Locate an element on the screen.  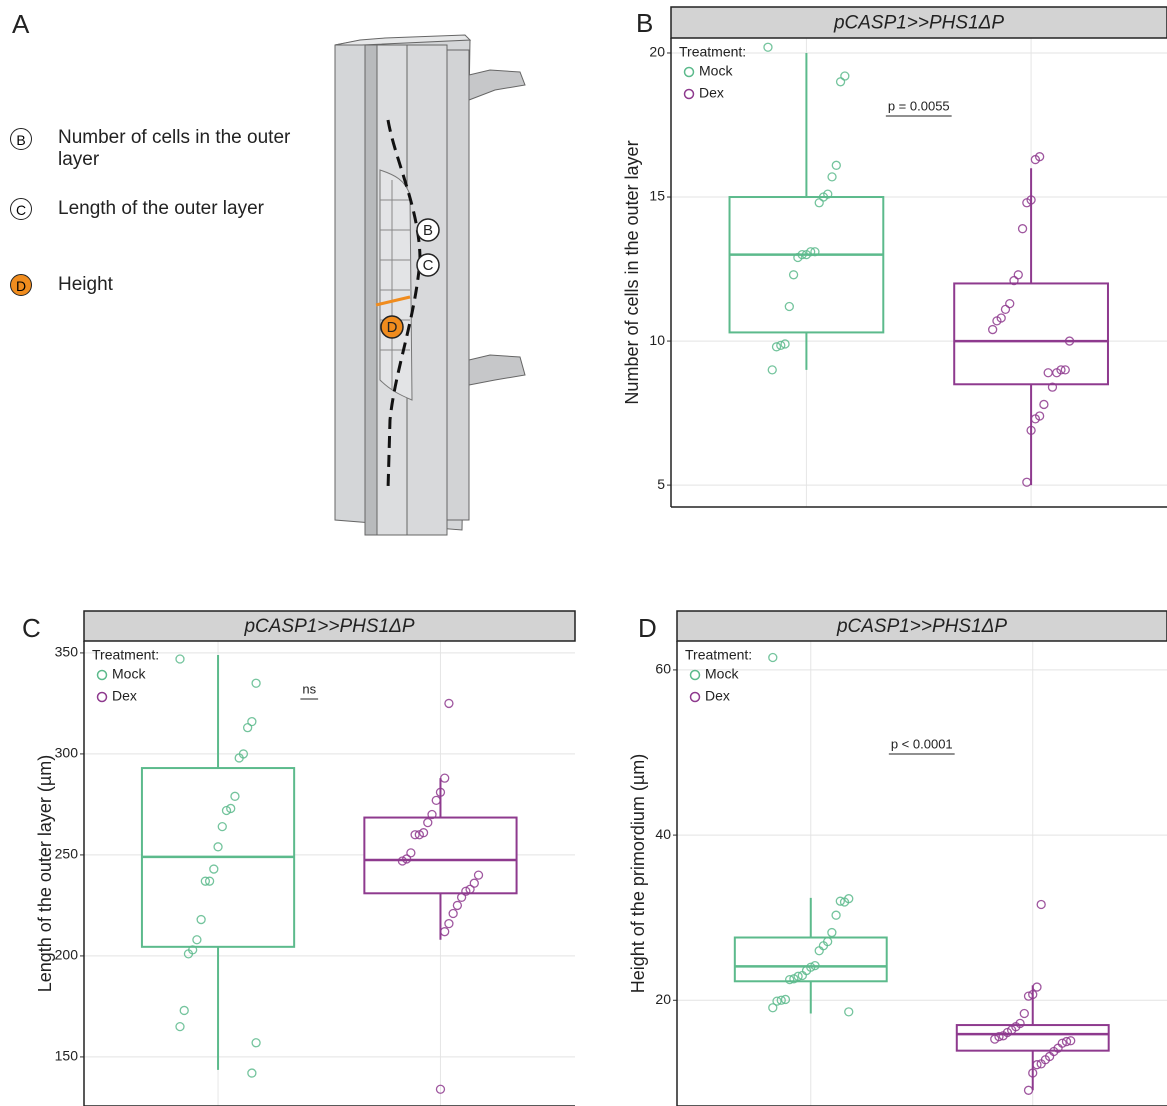
y-tick-label: 60 is located at coordinates (663, 669).